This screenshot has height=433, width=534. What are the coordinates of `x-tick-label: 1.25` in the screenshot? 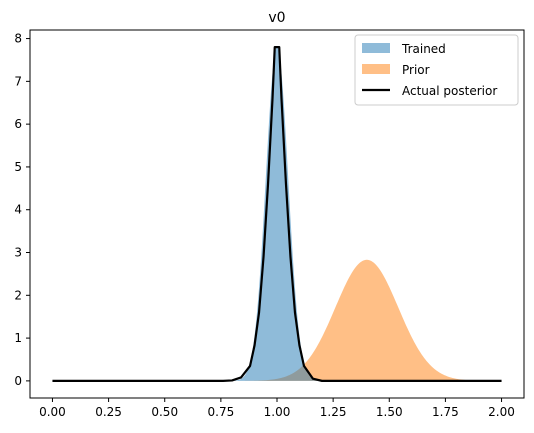 It's located at (333, 412).